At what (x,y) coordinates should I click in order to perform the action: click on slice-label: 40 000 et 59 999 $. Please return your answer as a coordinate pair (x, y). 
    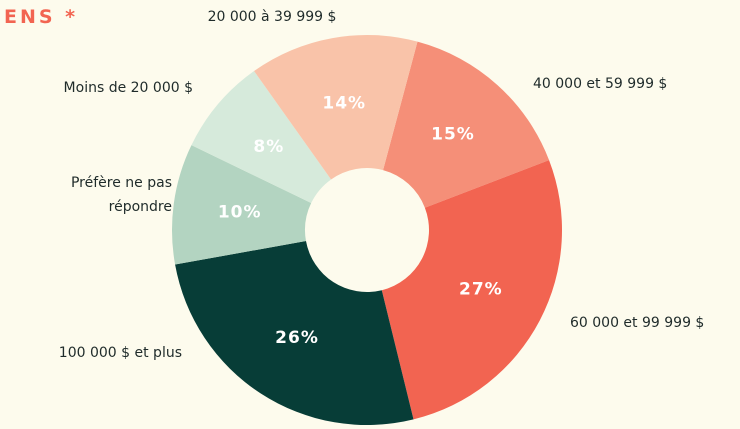
    Looking at the image, I should click on (600, 84).